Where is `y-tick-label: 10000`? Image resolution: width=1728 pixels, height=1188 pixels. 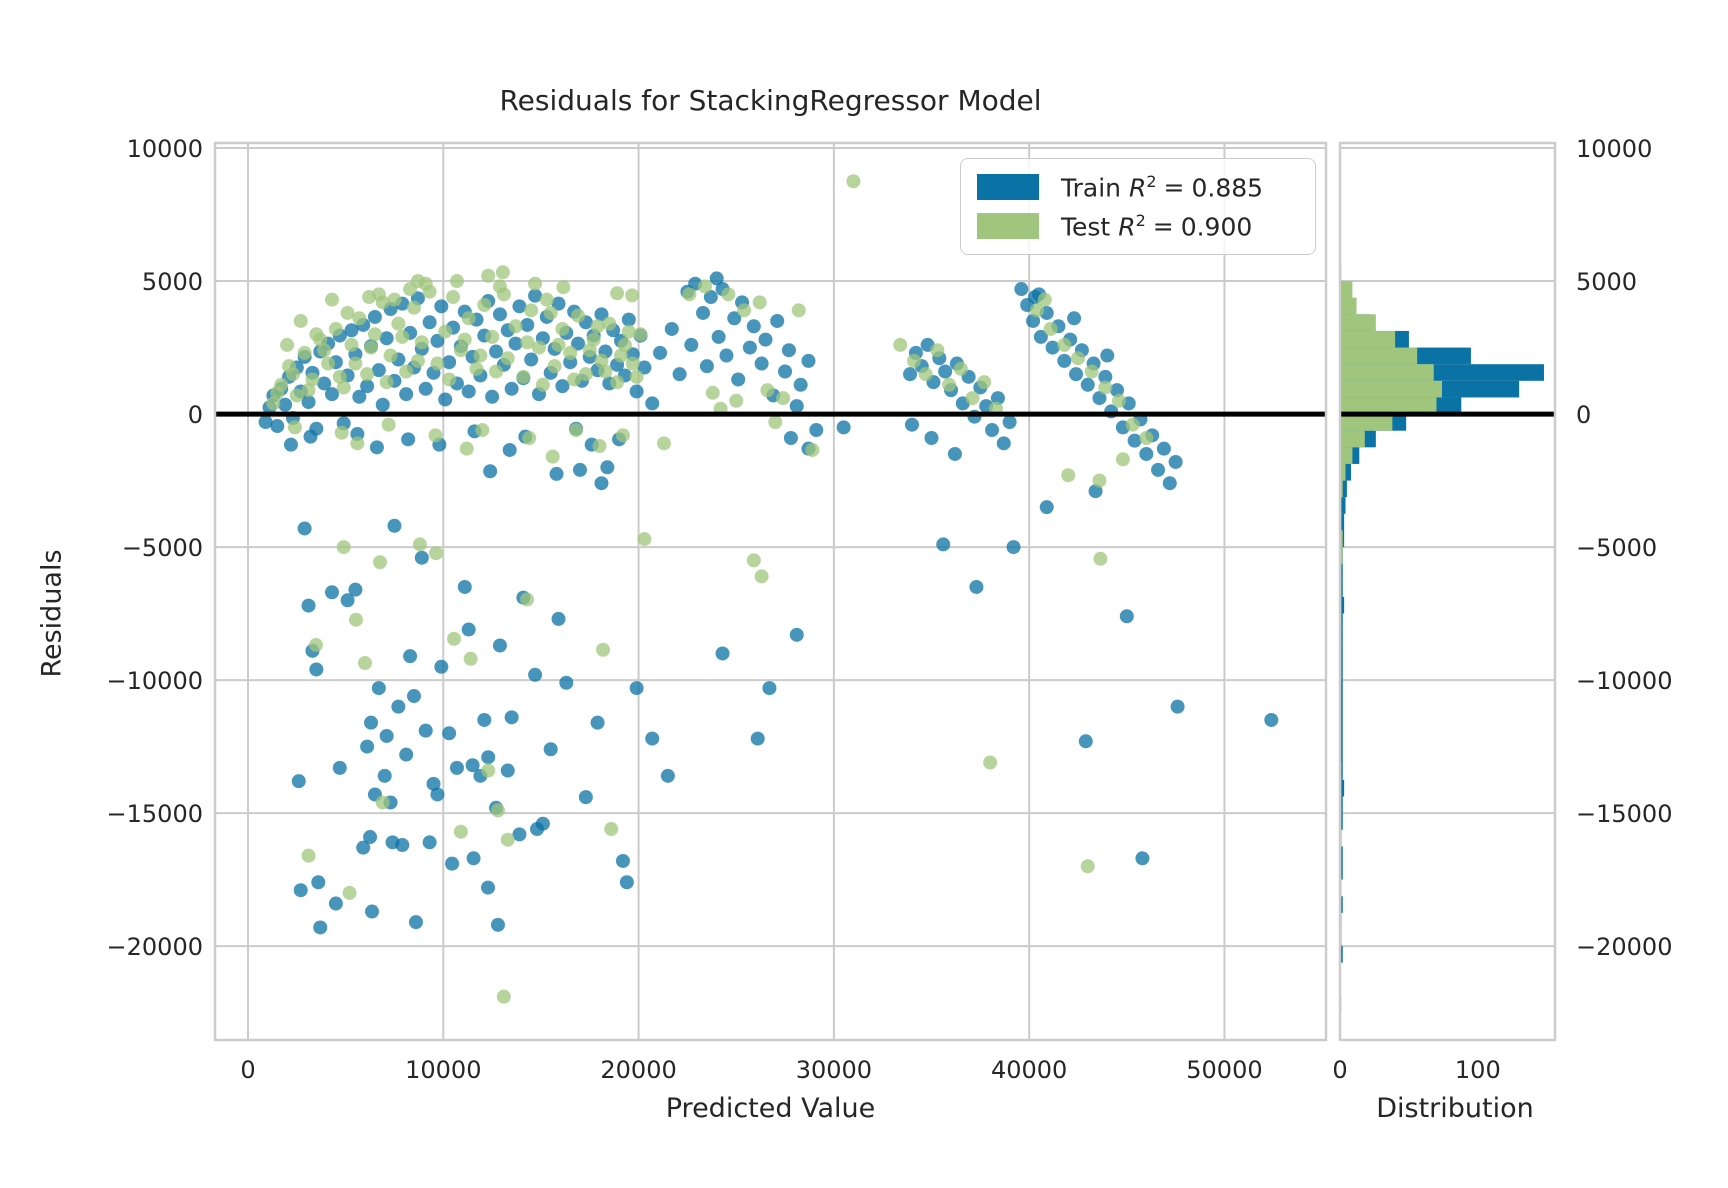 y-tick-label: 10000 is located at coordinates (165, 149).